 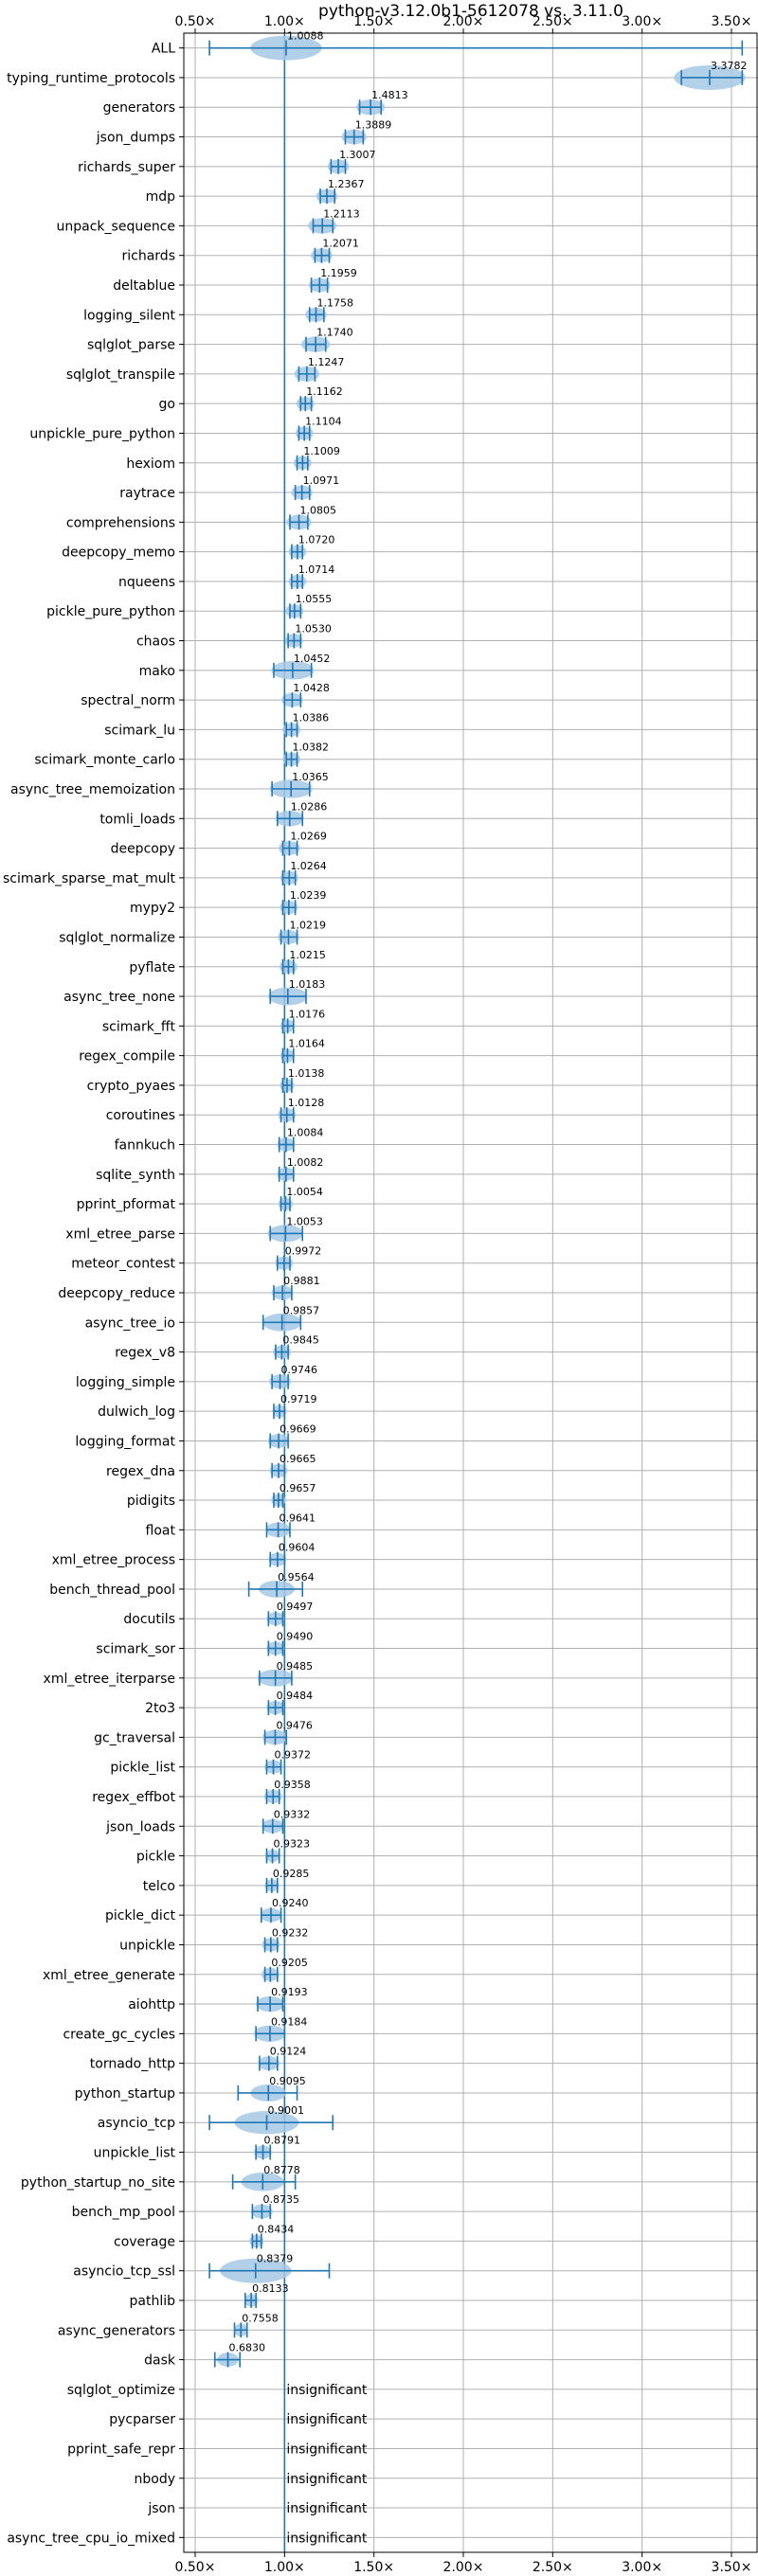 What do you see at coordinates (298, 1428) in the screenshot?
I see `value-label: 0.9669` at bounding box center [298, 1428].